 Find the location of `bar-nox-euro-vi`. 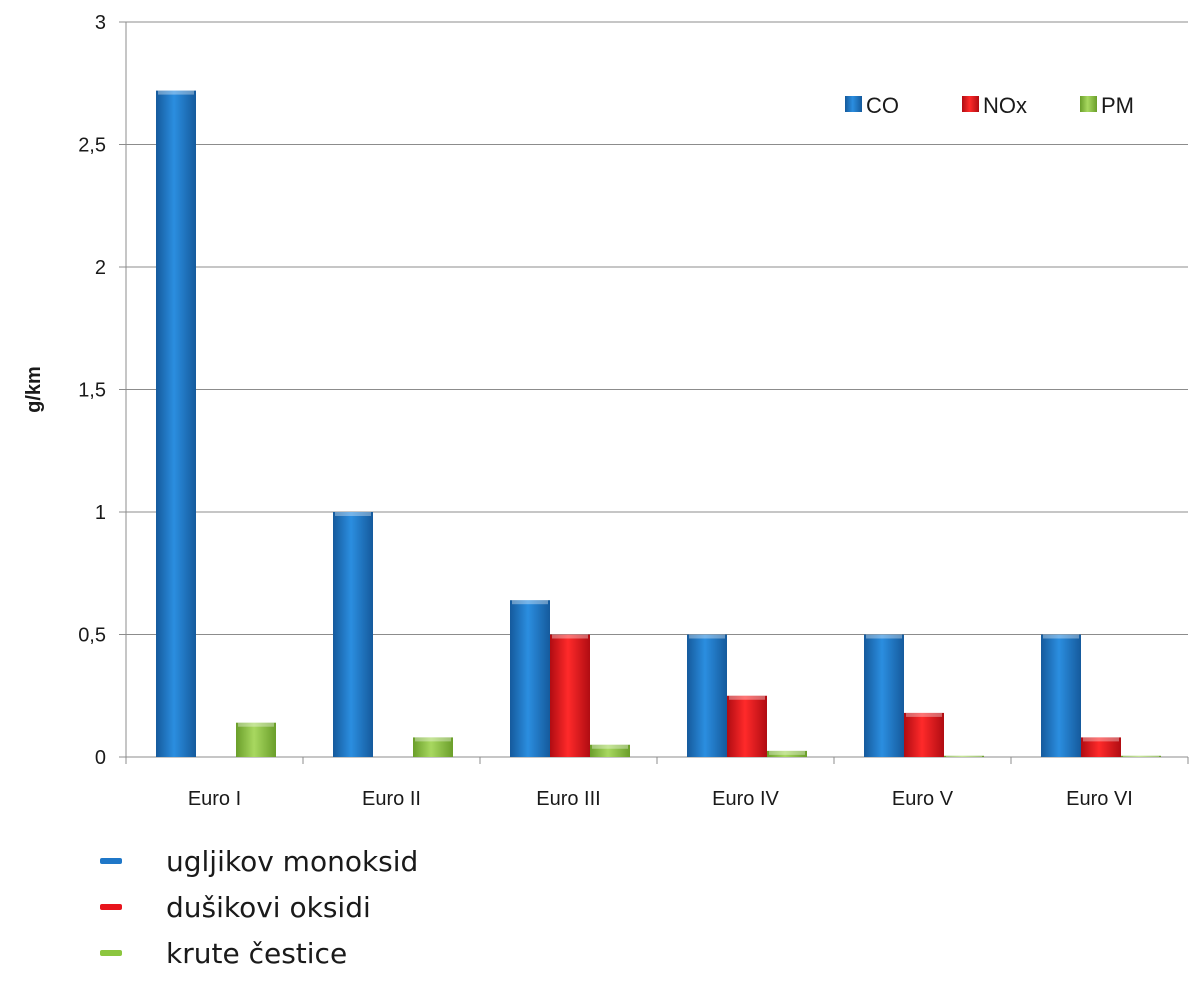

bar-nox-euro-vi is located at coordinates (1101, 747).